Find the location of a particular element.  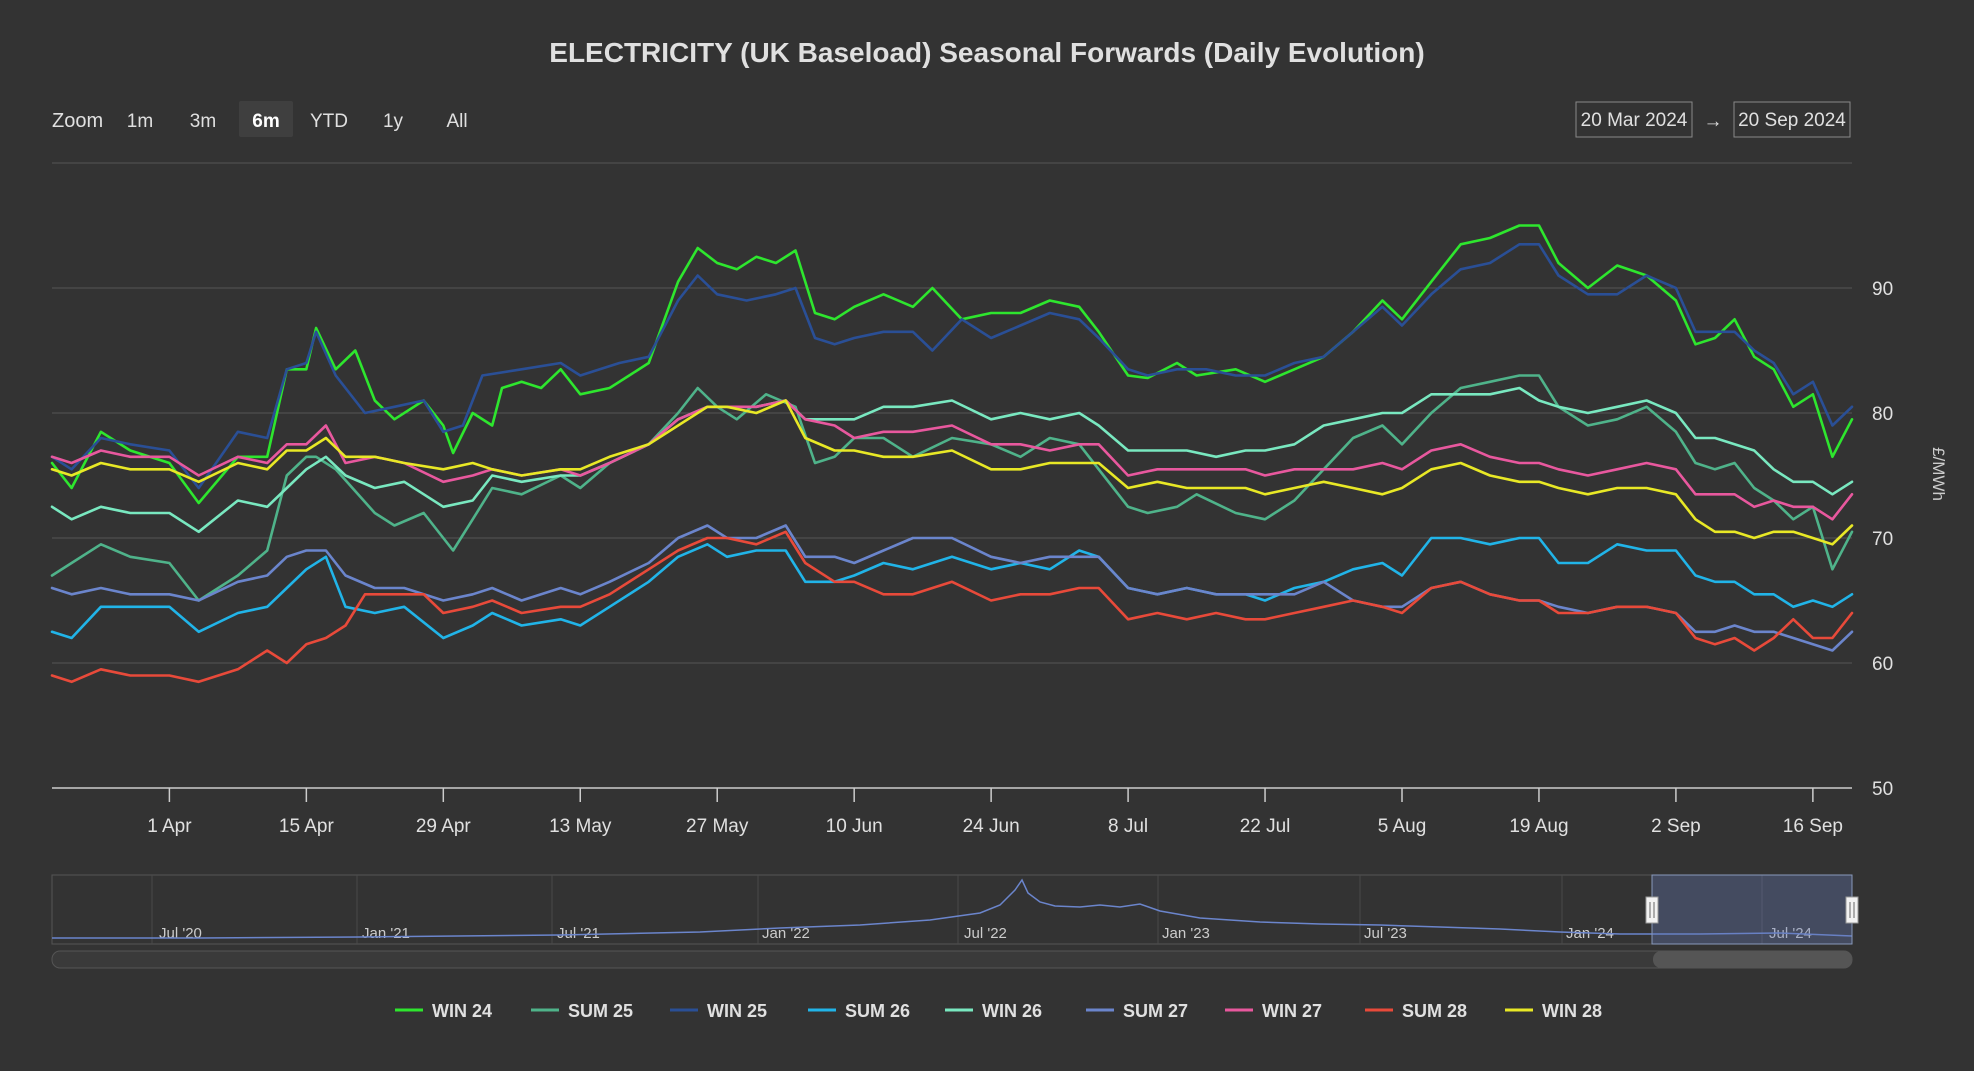

navigator-frame is located at coordinates (952, 909).